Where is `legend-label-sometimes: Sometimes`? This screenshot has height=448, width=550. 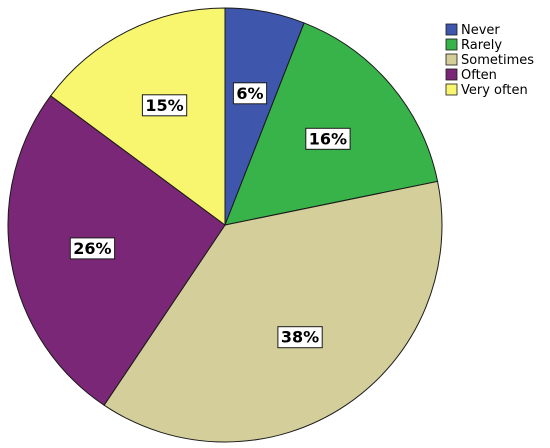 legend-label-sometimes: Sometimes is located at coordinates (497, 60).